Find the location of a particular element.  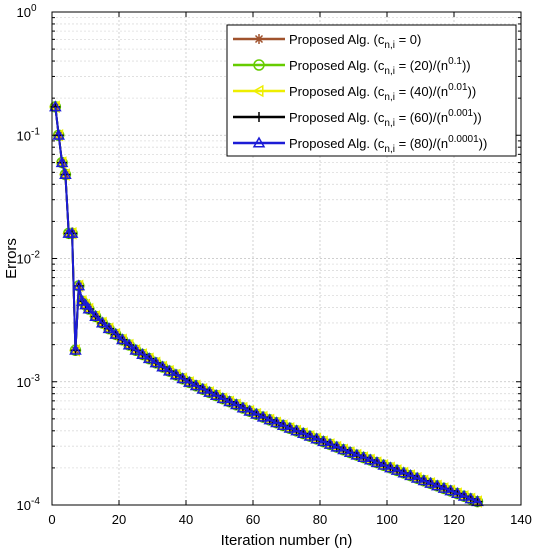

x-tick-label: 60 is located at coordinates (253, 519).